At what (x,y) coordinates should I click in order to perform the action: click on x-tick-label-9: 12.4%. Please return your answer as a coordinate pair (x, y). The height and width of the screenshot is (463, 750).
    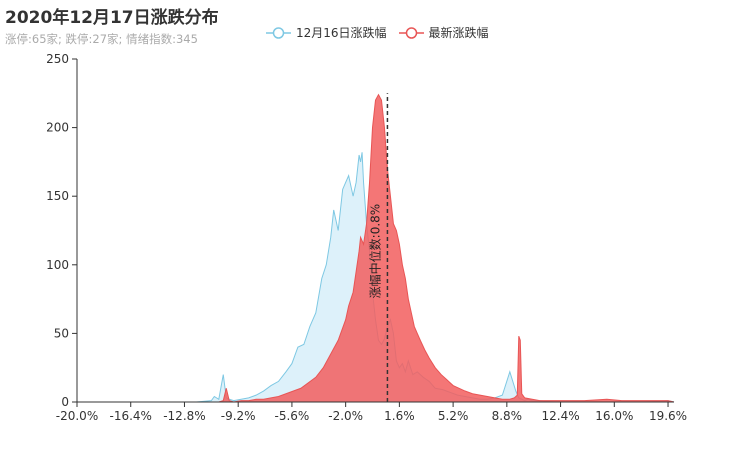
    Looking at the image, I should click on (561, 416).